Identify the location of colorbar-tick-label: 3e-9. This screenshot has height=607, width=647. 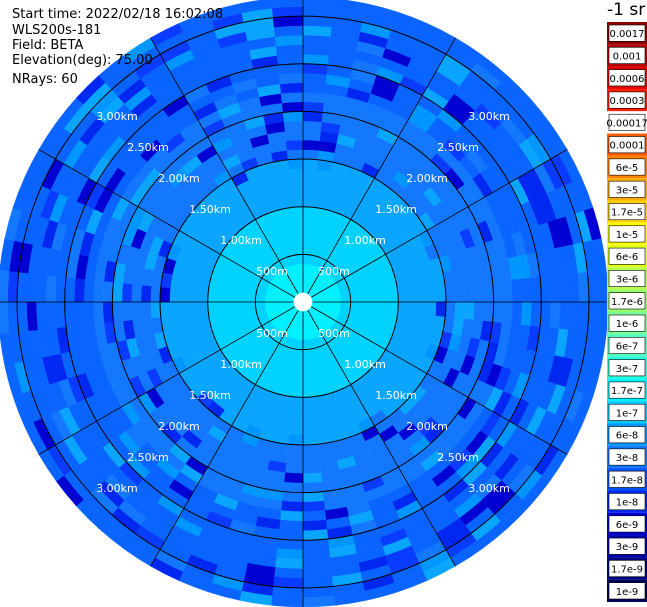
(627, 547).